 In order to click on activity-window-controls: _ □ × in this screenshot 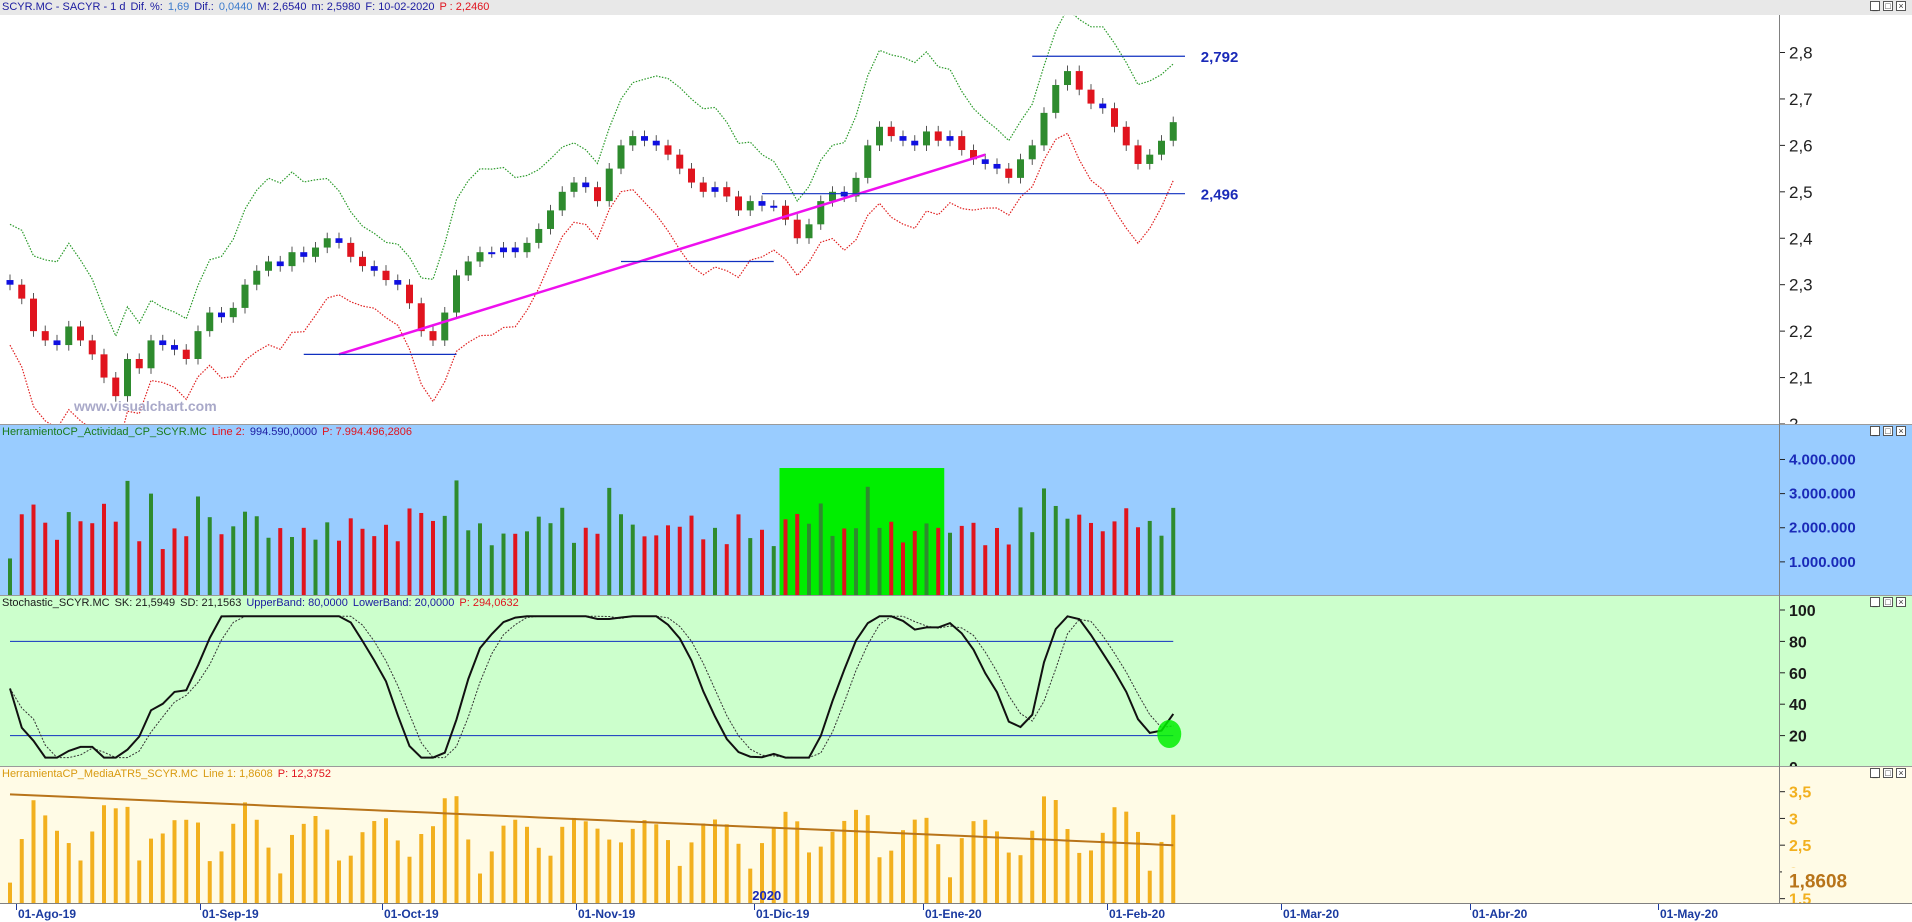, I will do `click(1888, 432)`.